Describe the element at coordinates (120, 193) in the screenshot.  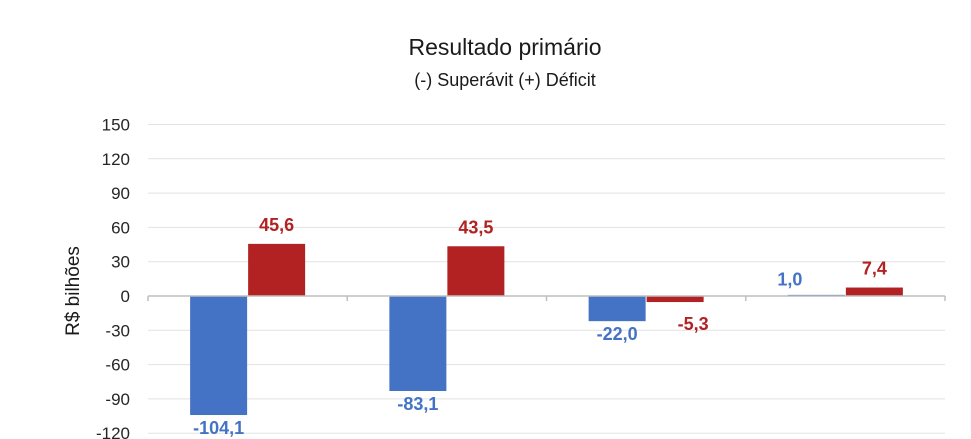
I see `y-tick-label: 90` at that location.